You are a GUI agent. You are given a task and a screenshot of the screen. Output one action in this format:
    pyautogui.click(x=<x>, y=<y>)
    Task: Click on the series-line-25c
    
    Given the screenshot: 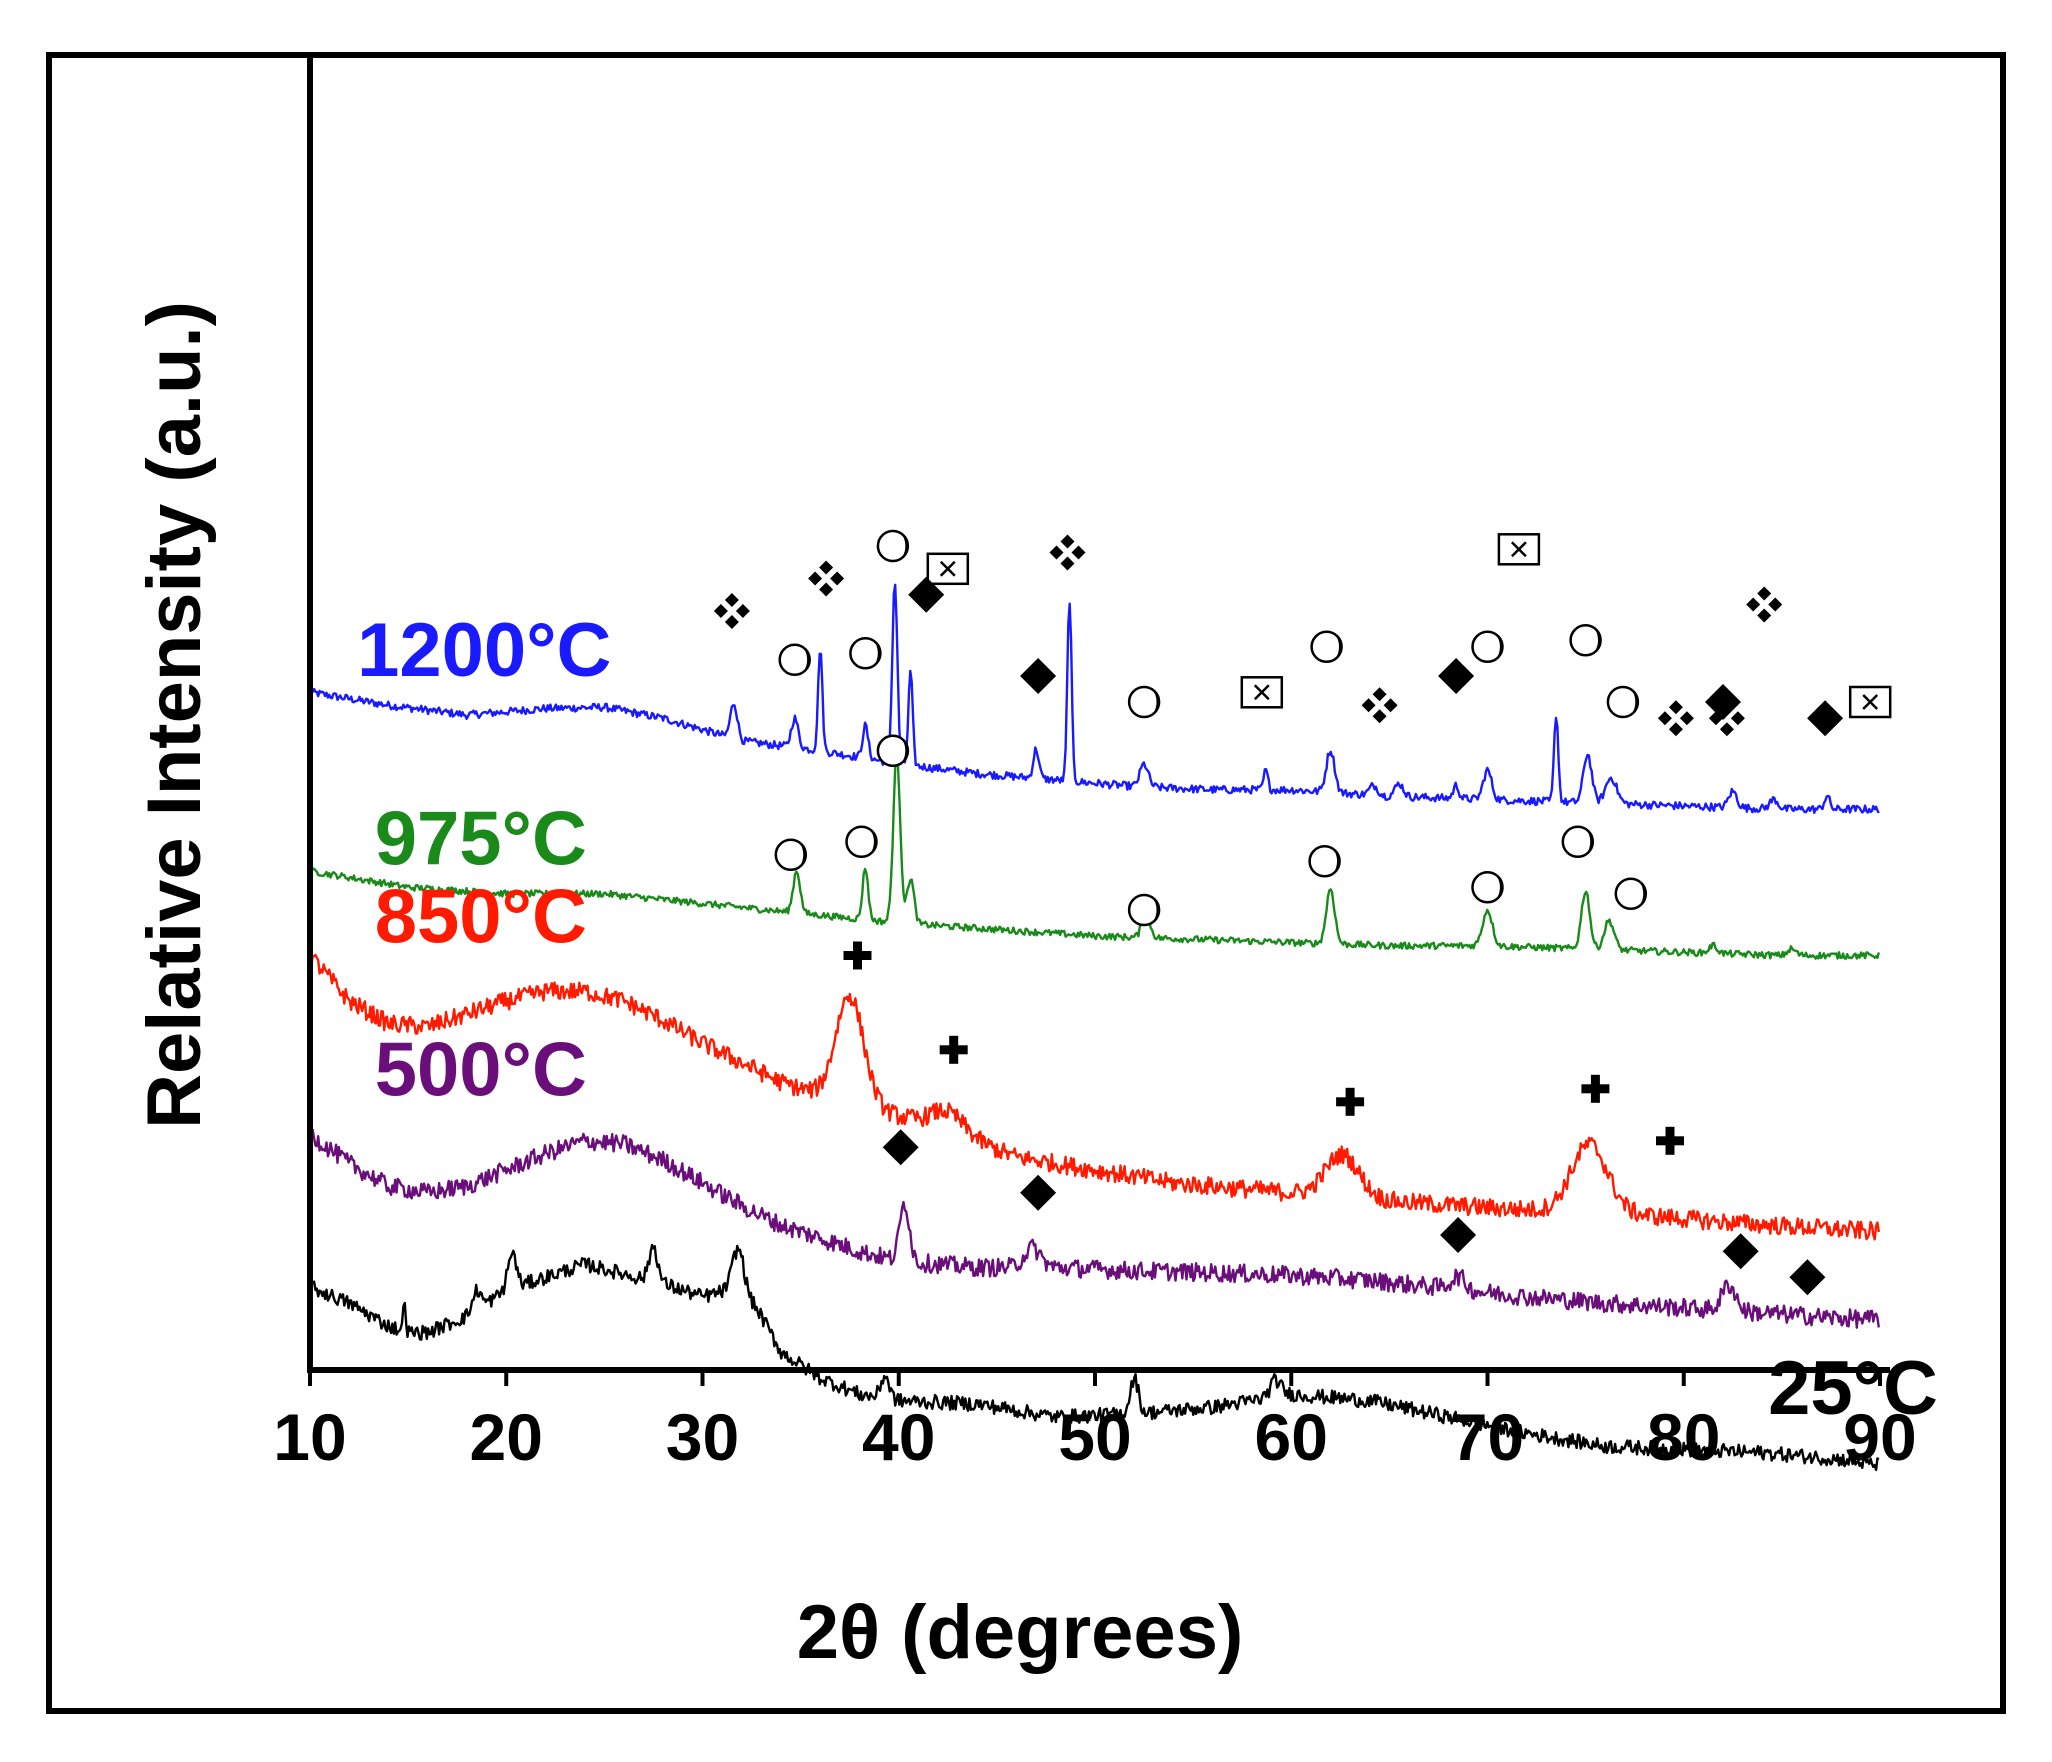 What is the action you would take?
    pyautogui.click(x=1094, y=1357)
    